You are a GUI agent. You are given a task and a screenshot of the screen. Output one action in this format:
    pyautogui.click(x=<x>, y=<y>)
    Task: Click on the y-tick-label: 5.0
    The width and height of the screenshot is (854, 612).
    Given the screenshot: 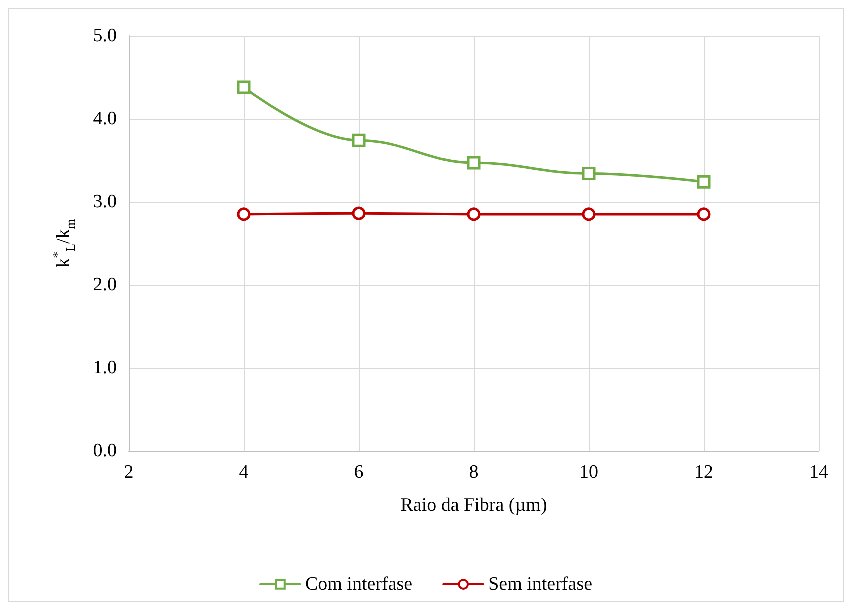 What is the action you would take?
    pyautogui.click(x=105, y=36)
    